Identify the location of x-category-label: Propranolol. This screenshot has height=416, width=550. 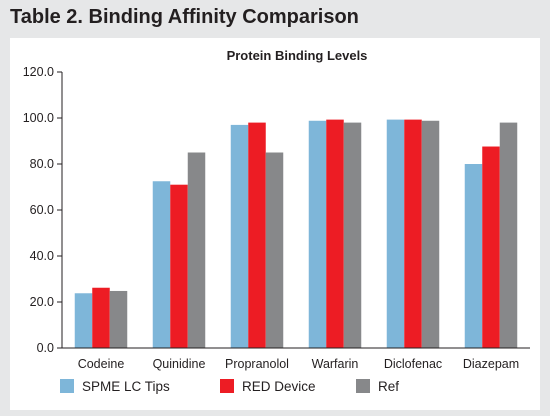
(257, 364).